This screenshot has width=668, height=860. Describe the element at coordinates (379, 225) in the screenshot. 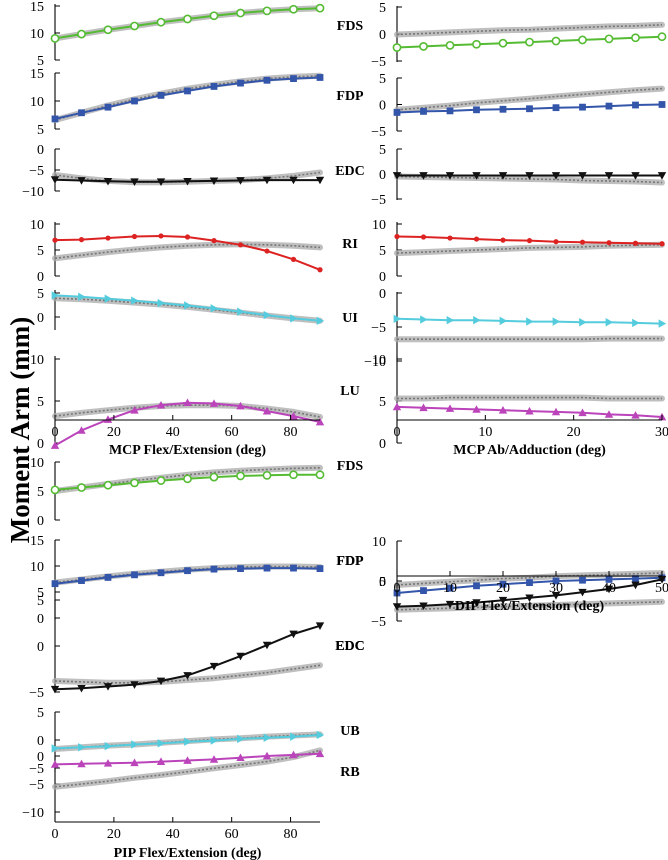

I see `mcp-aa-ri-y-tick-label: 10` at that location.